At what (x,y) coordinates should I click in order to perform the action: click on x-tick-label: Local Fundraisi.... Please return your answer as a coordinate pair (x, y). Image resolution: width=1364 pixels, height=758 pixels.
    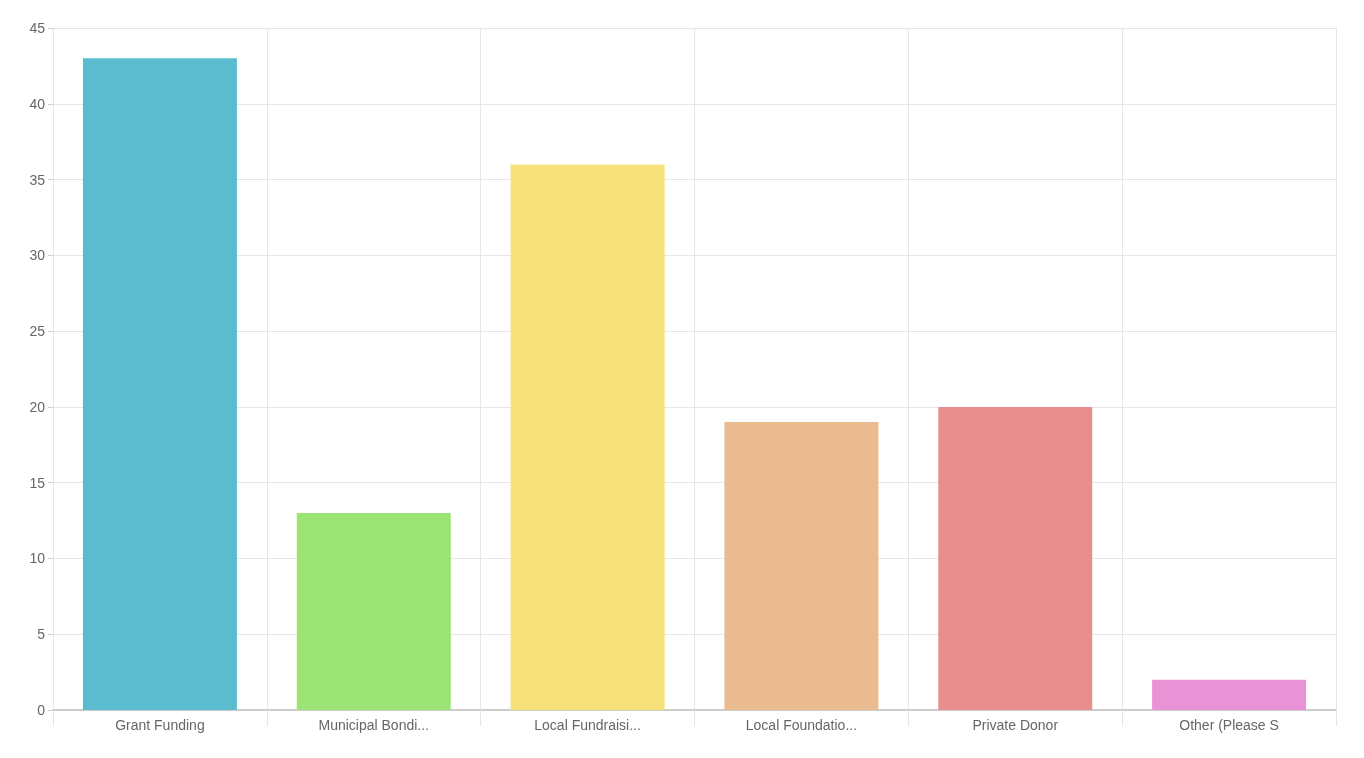
    Looking at the image, I should click on (587, 725).